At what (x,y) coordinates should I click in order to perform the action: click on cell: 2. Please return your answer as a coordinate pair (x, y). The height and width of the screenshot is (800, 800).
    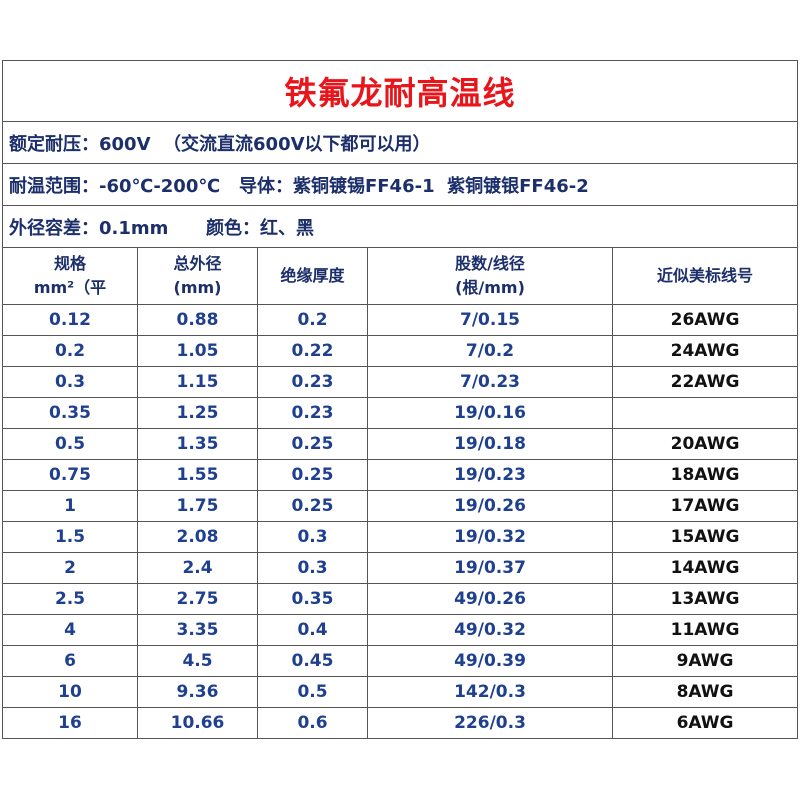
    Looking at the image, I should click on (70, 568).